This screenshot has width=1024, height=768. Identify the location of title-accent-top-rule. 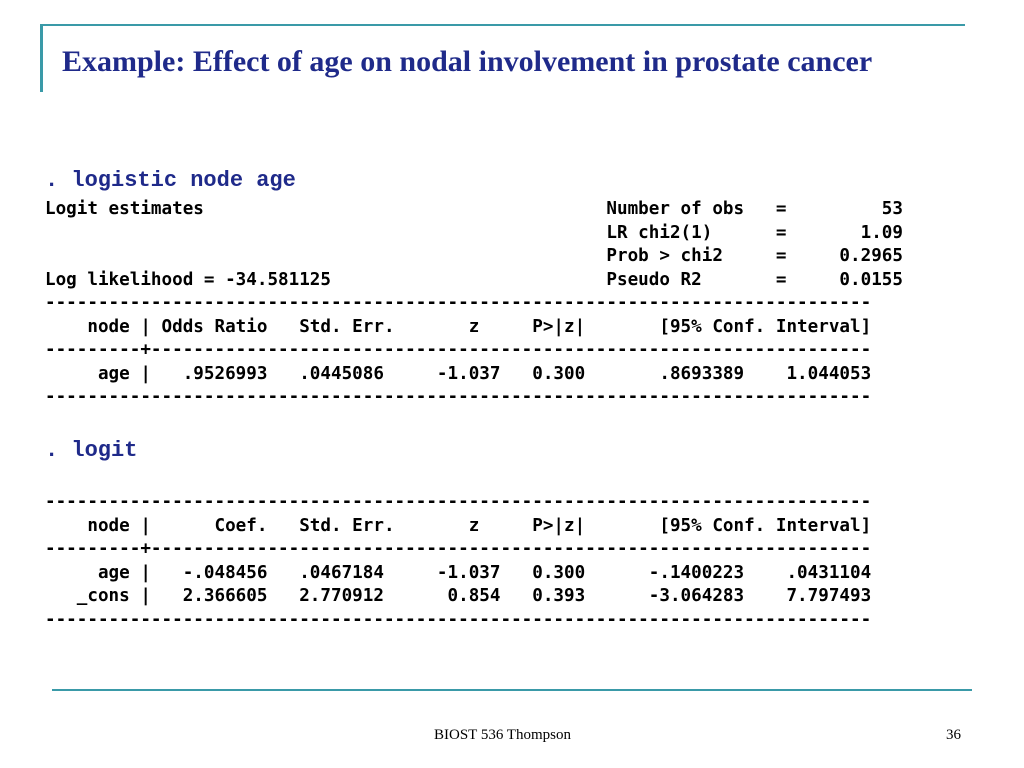
(504, 25).